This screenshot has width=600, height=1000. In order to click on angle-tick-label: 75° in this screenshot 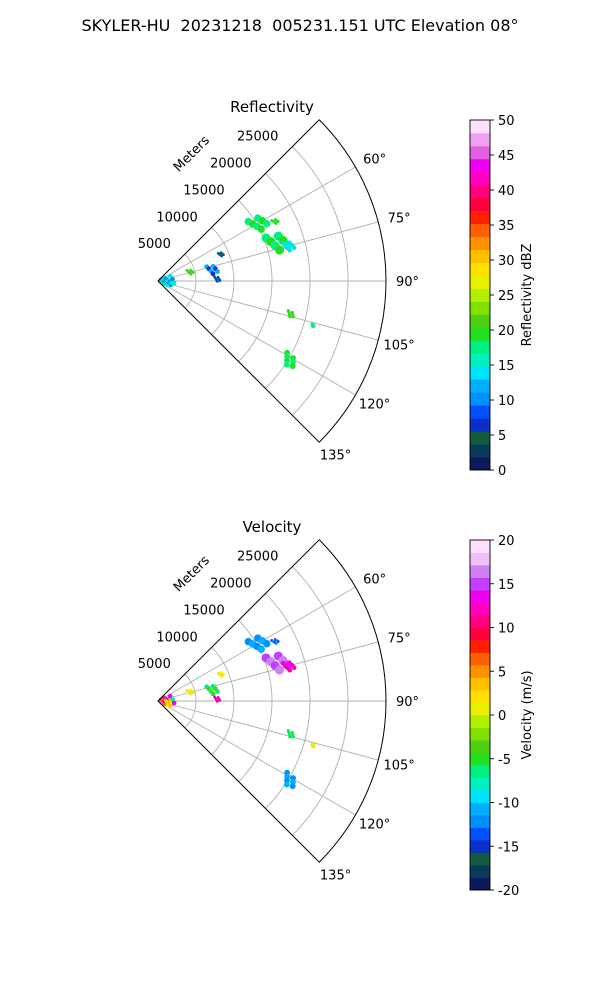, I will do `click(399, 218)`.